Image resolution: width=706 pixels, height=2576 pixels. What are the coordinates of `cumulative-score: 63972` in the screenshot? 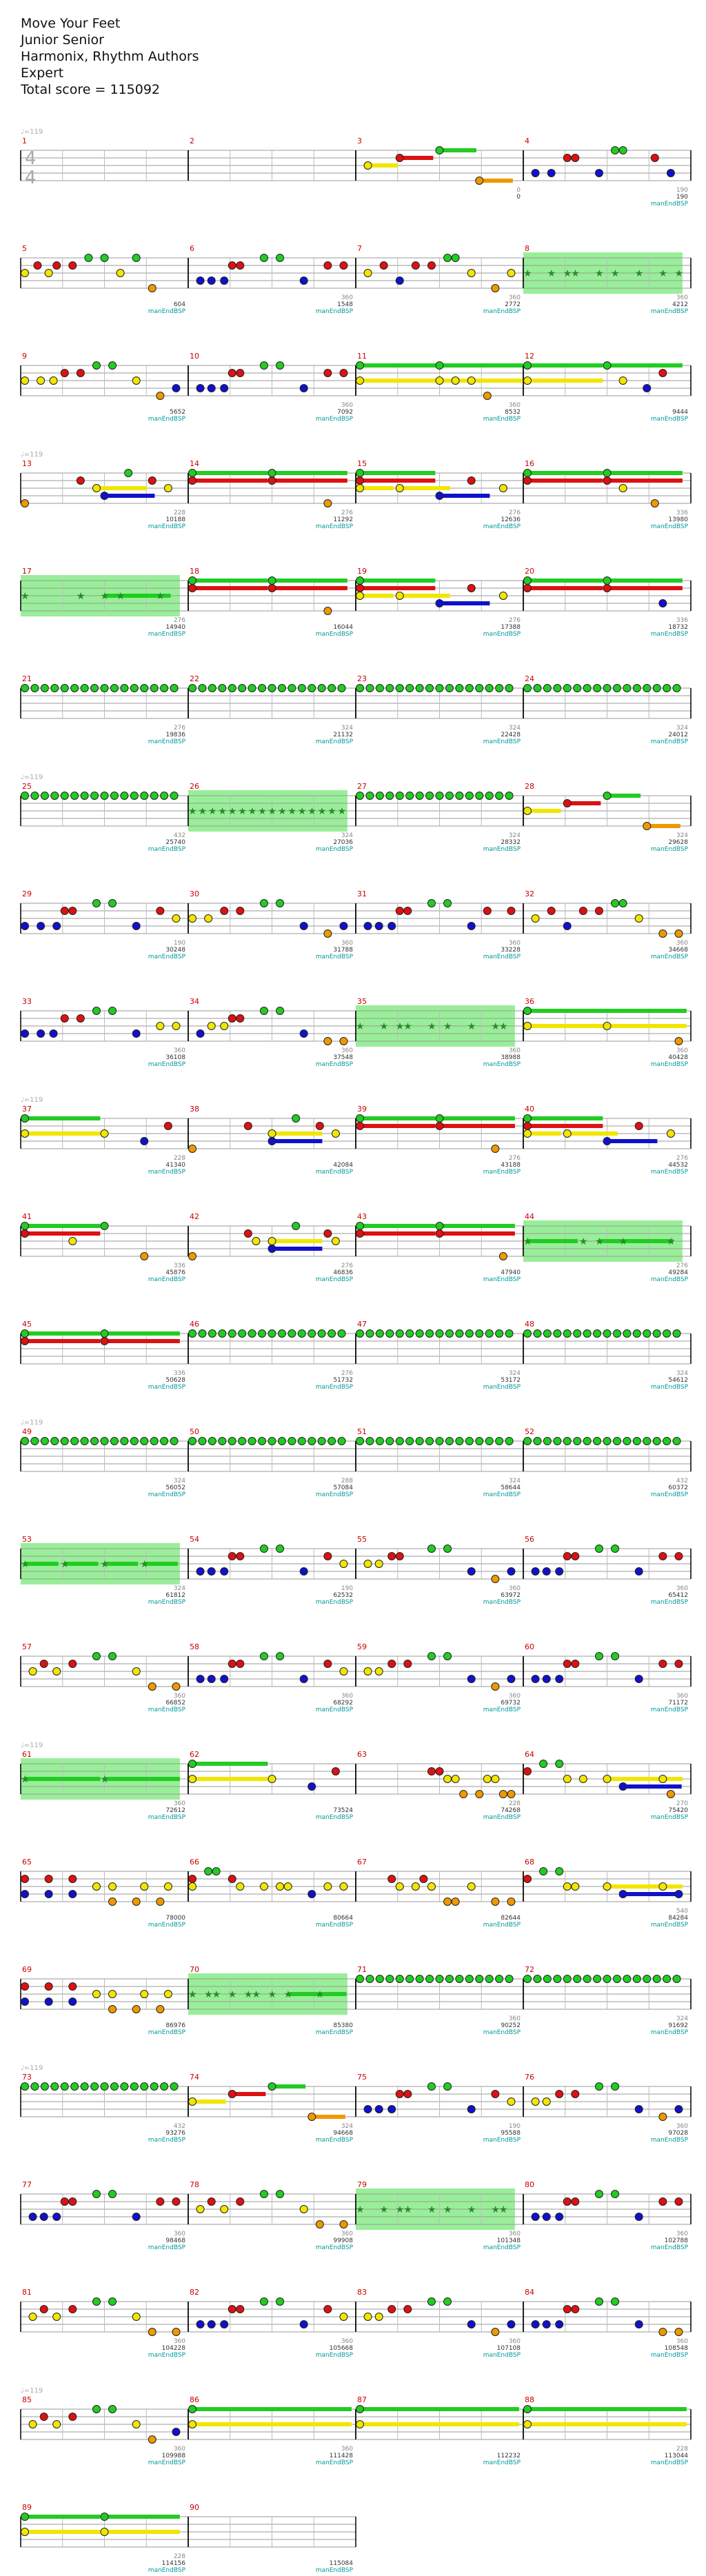 It's located at (511, 1595).